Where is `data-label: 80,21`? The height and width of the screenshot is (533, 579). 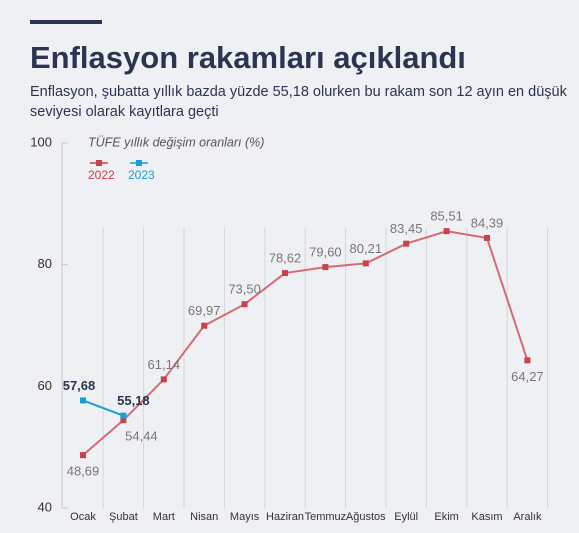
data-label: 80,21 is located at coordinates (366, 248).